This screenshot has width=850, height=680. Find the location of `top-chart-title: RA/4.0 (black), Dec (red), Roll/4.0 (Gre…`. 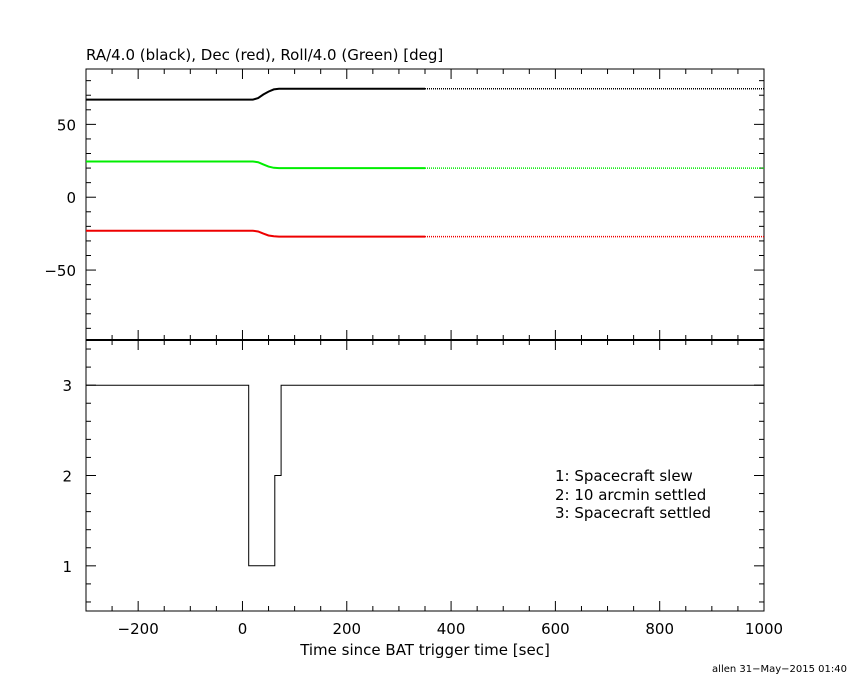

top-chart-title: RA/4.0 (black), Dec (red), Roll/4.0 (Gre… is located at coordinates (264, 55).